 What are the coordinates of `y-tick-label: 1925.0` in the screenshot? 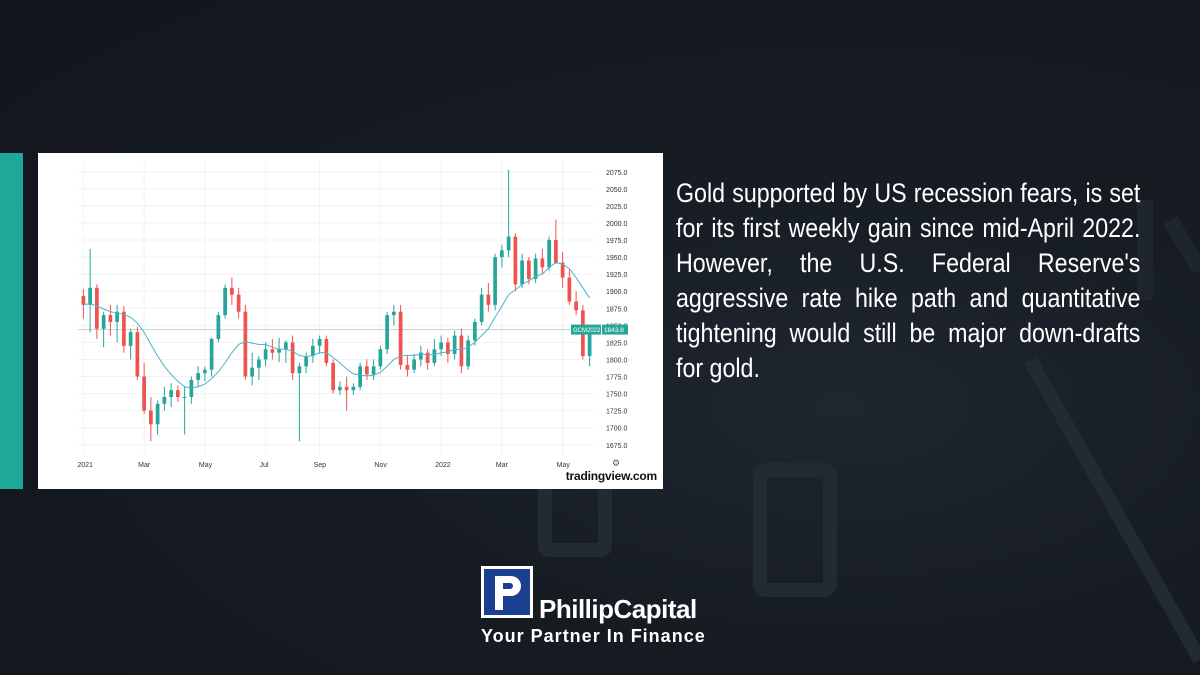 It's located at (617, 275).